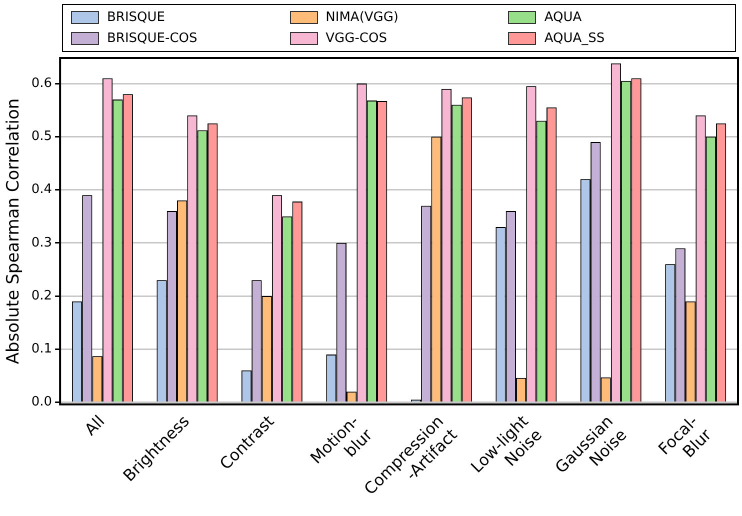  What do you see at coordinates (94, 426) in the screenshot?
I see `x-tick-label: All` at bounding box center [94, 426].